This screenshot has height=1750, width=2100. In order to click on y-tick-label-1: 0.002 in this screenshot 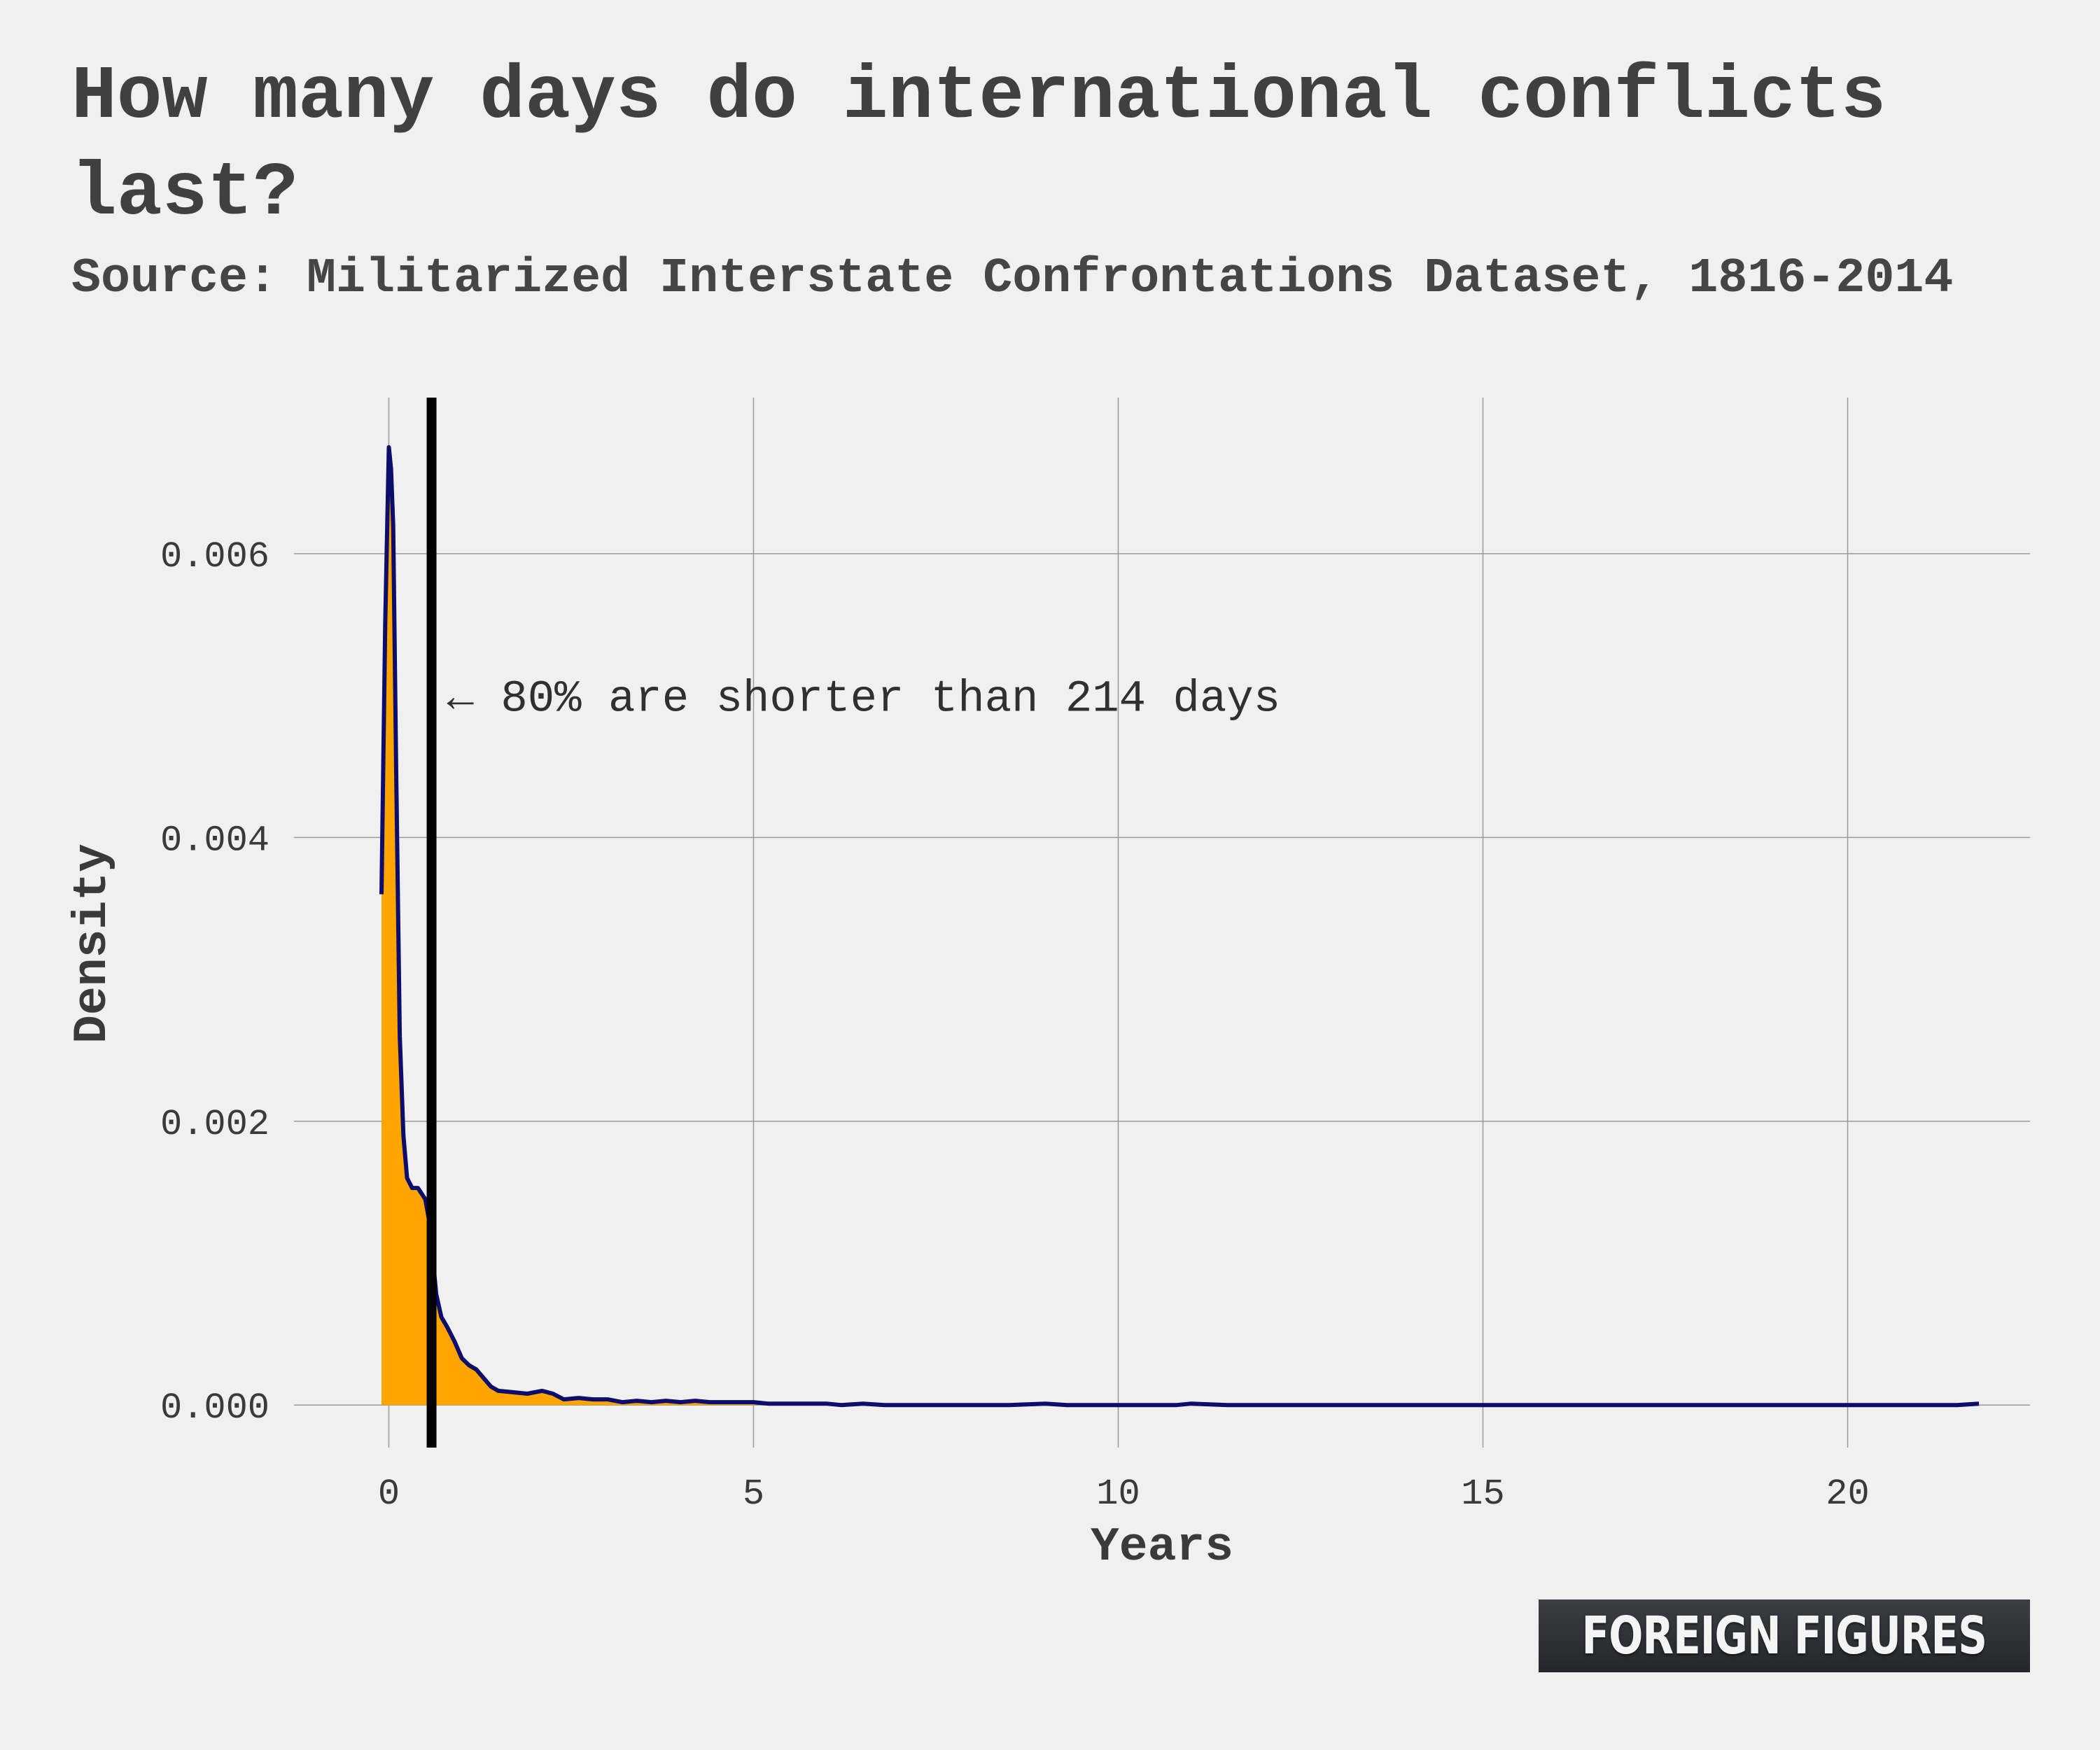, I will do `click(215, 1124)`.